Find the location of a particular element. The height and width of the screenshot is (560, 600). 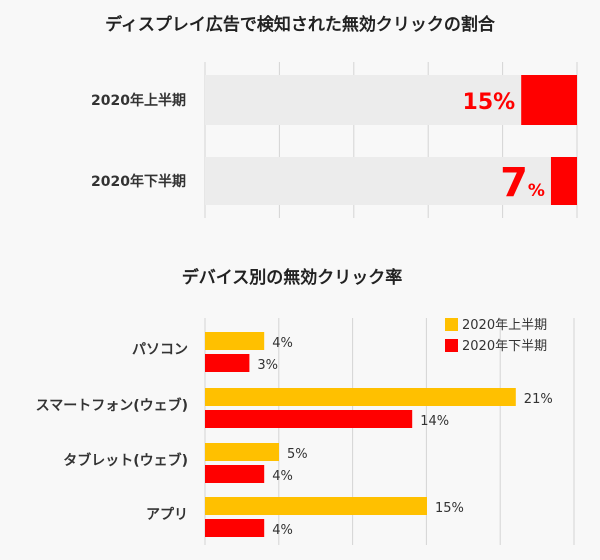

chart1-data-label-number: 7 is located at coordinates (514, 183).